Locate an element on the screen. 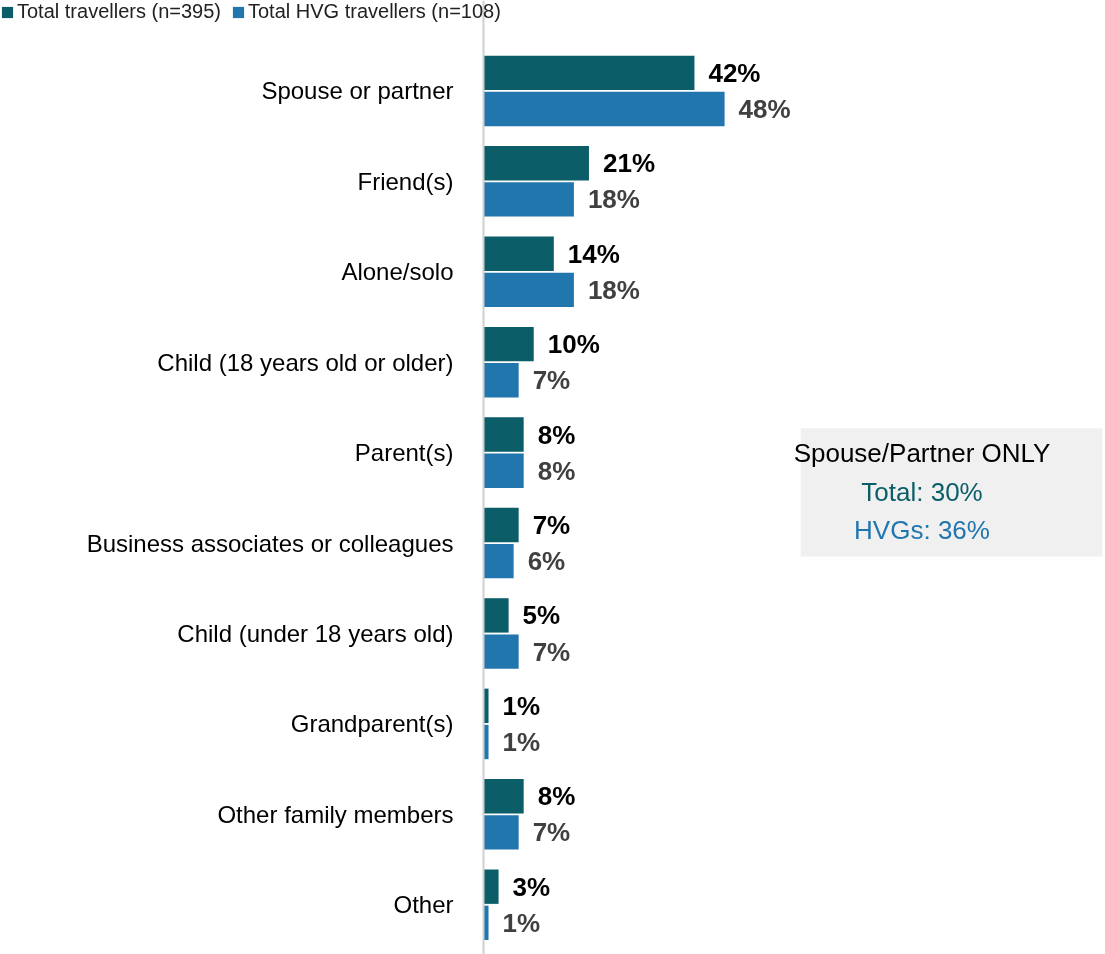  text: Total: 30% is located at coordinates (922, 491).